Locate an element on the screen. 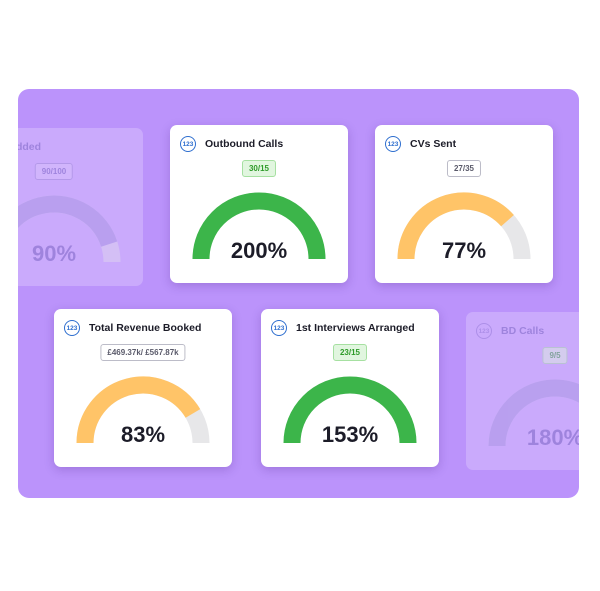 The width and height of the screenshot is (600, 591). card-header: 123 BD Calls is located at coordinates (510, 331).